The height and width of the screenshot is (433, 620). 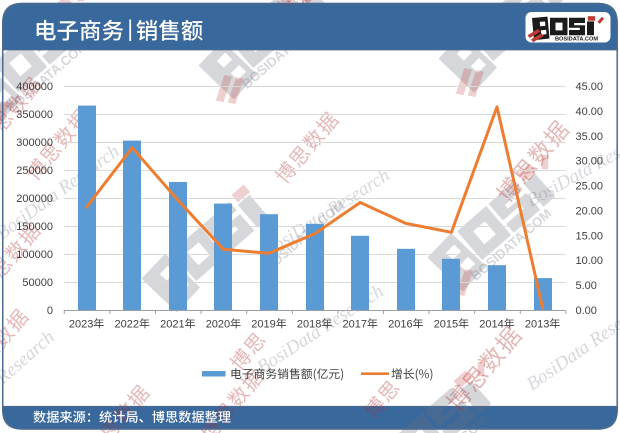 What do you see at coordinates (491, 325) in the screenshot?
I see `svg-text: 2014` at bounding box center [491, 325].